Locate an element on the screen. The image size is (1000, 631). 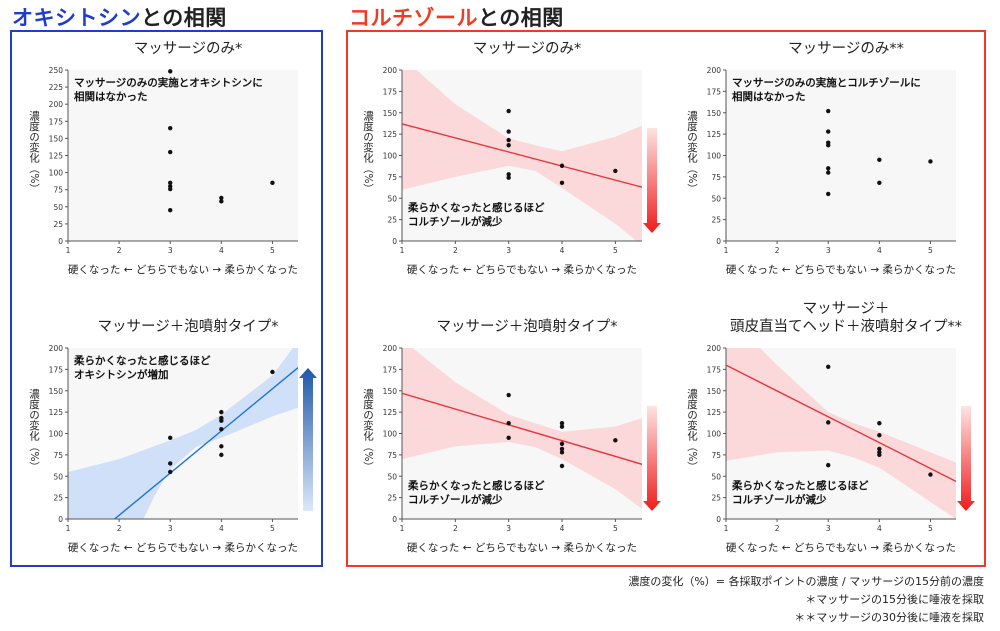
chart-title: マッサージのみ** is located at coordinates (846, 49).